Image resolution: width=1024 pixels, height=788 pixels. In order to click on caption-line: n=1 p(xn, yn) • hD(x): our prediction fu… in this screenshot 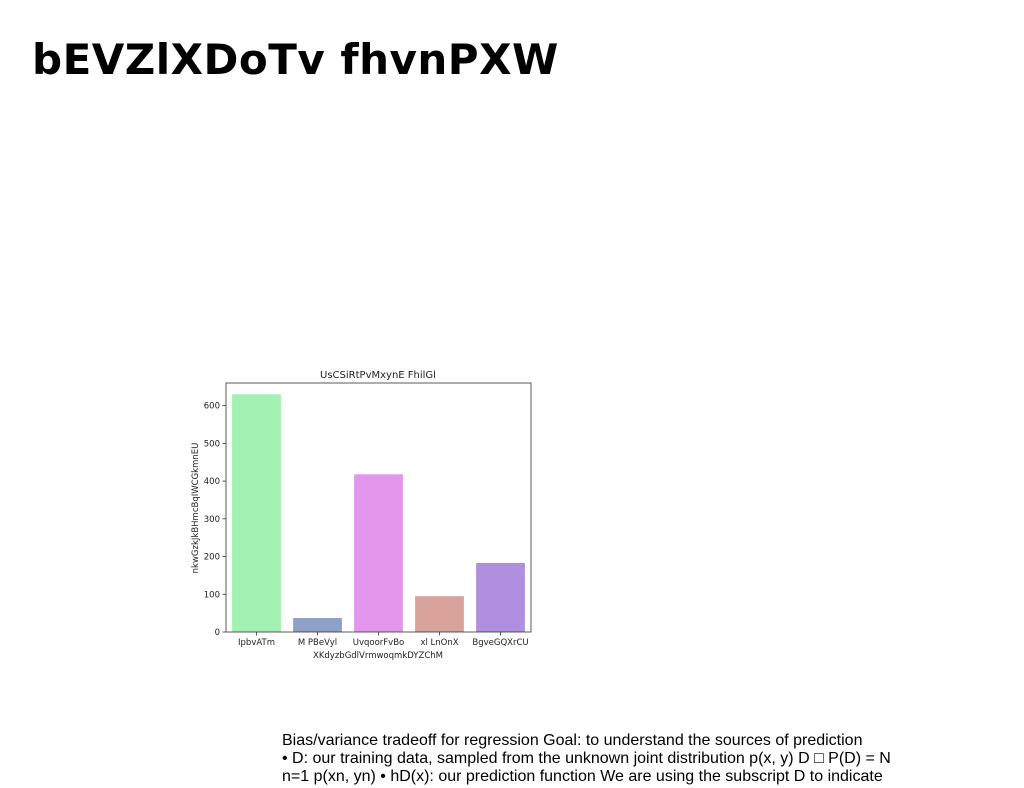, I will do `click(582, 776)`.